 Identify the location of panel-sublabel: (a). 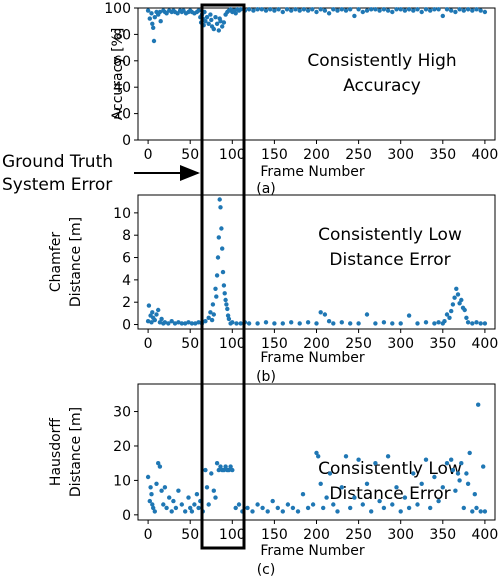
(266, 189).